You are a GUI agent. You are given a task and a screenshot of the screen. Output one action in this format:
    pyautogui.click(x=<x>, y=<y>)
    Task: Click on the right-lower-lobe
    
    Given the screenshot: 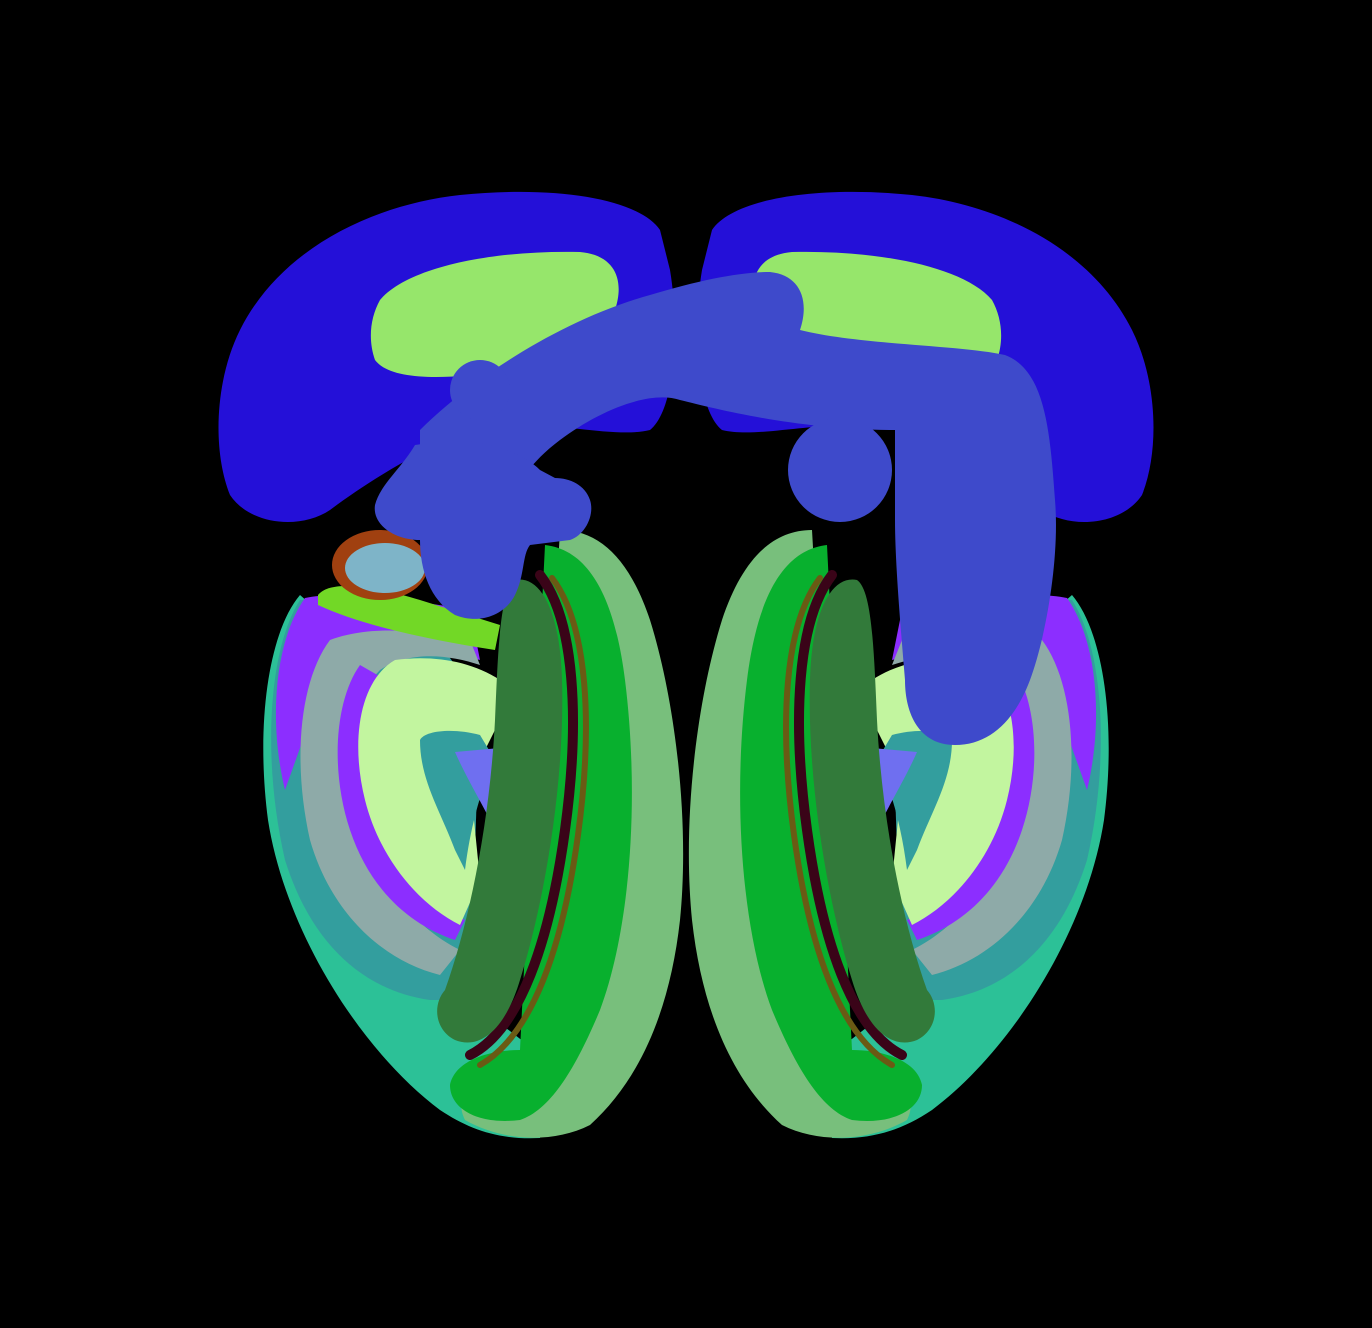 What is the action you would take?
    pyautogui.click(x=898, y=834)
    